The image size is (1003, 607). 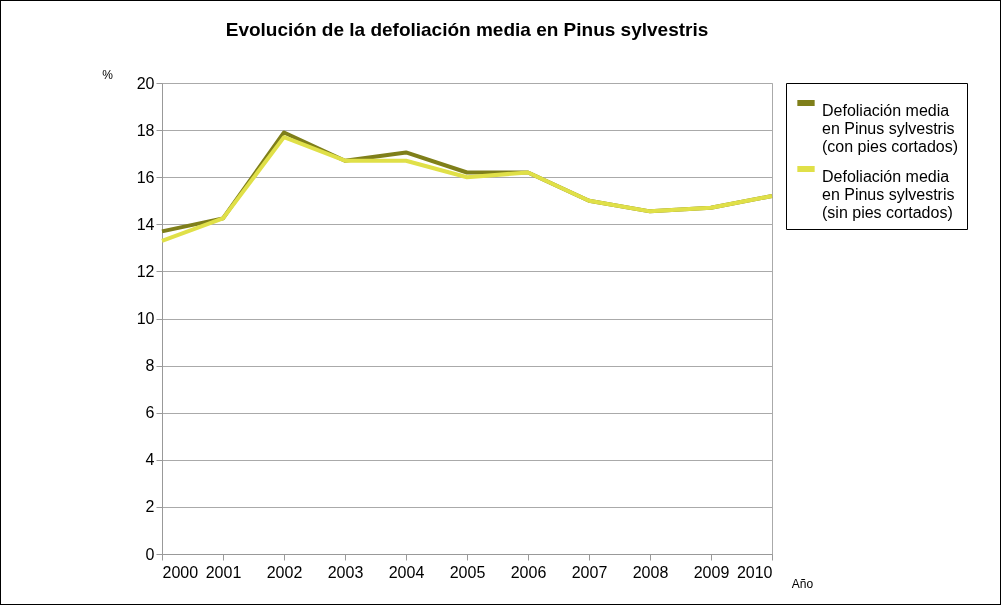 I want to click on y-tick-label: 0, so click(x=150, y=554).